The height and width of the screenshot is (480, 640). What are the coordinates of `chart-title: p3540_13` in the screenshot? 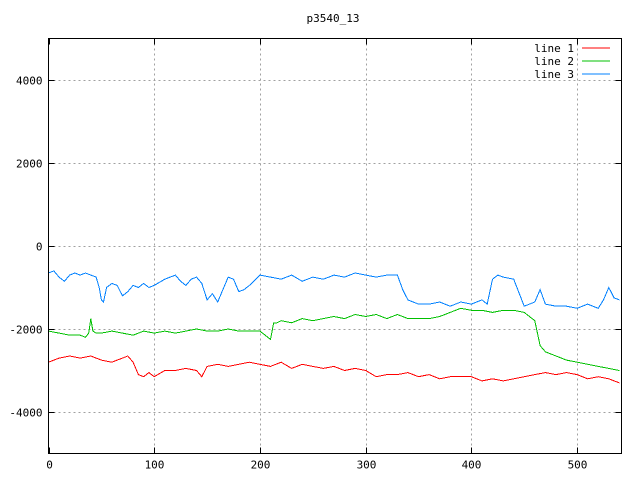 It's located at (333, 18).